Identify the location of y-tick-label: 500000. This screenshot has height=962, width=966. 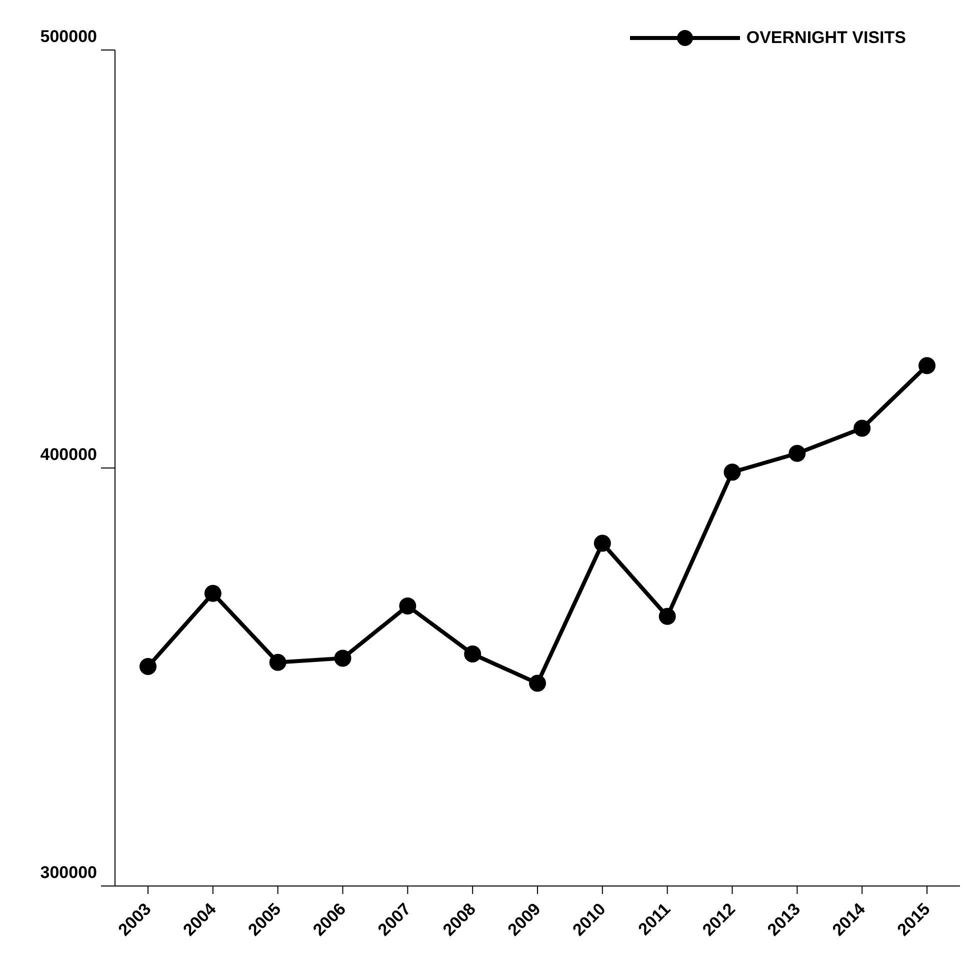
(68, 36).